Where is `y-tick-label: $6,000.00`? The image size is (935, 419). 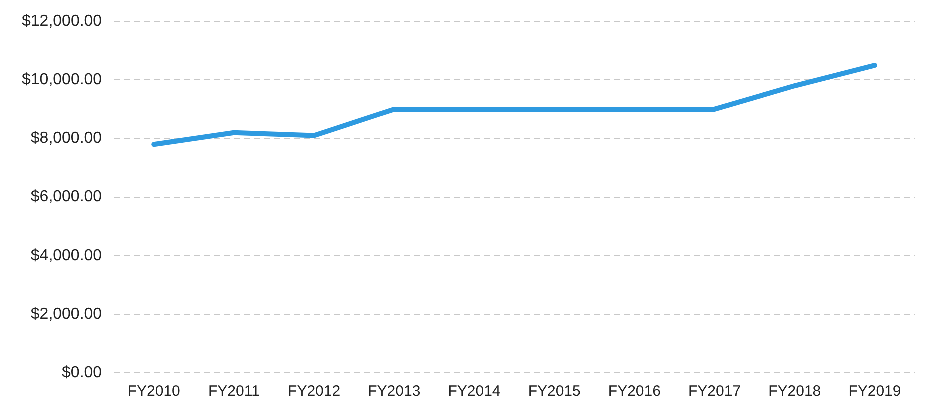 y-tick-label: $6,000.00 is located at coordinates (66, 197).